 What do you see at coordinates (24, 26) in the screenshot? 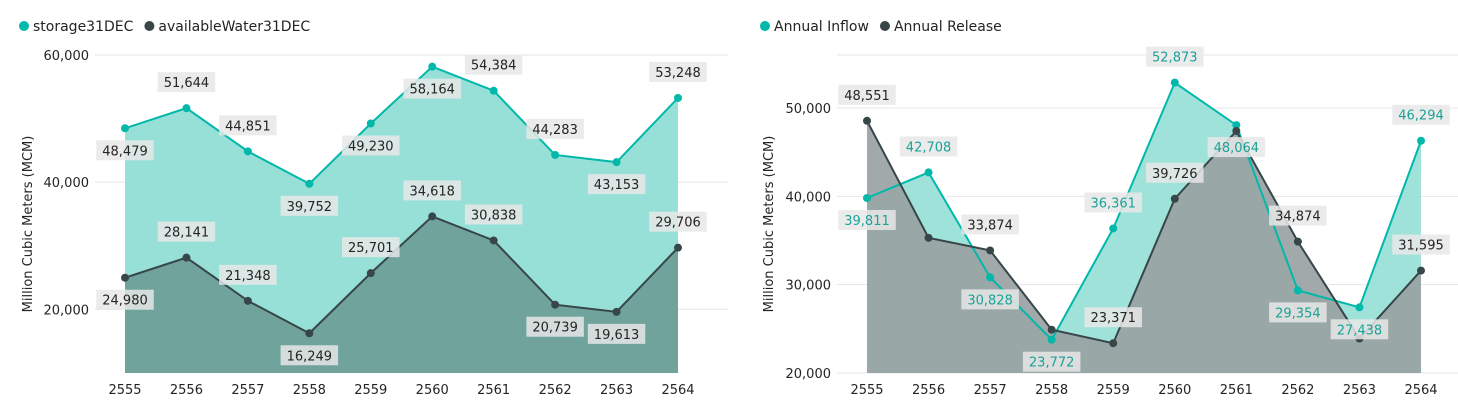
I see `legend-marker-storage31dec` at bounding box center [24, 26].